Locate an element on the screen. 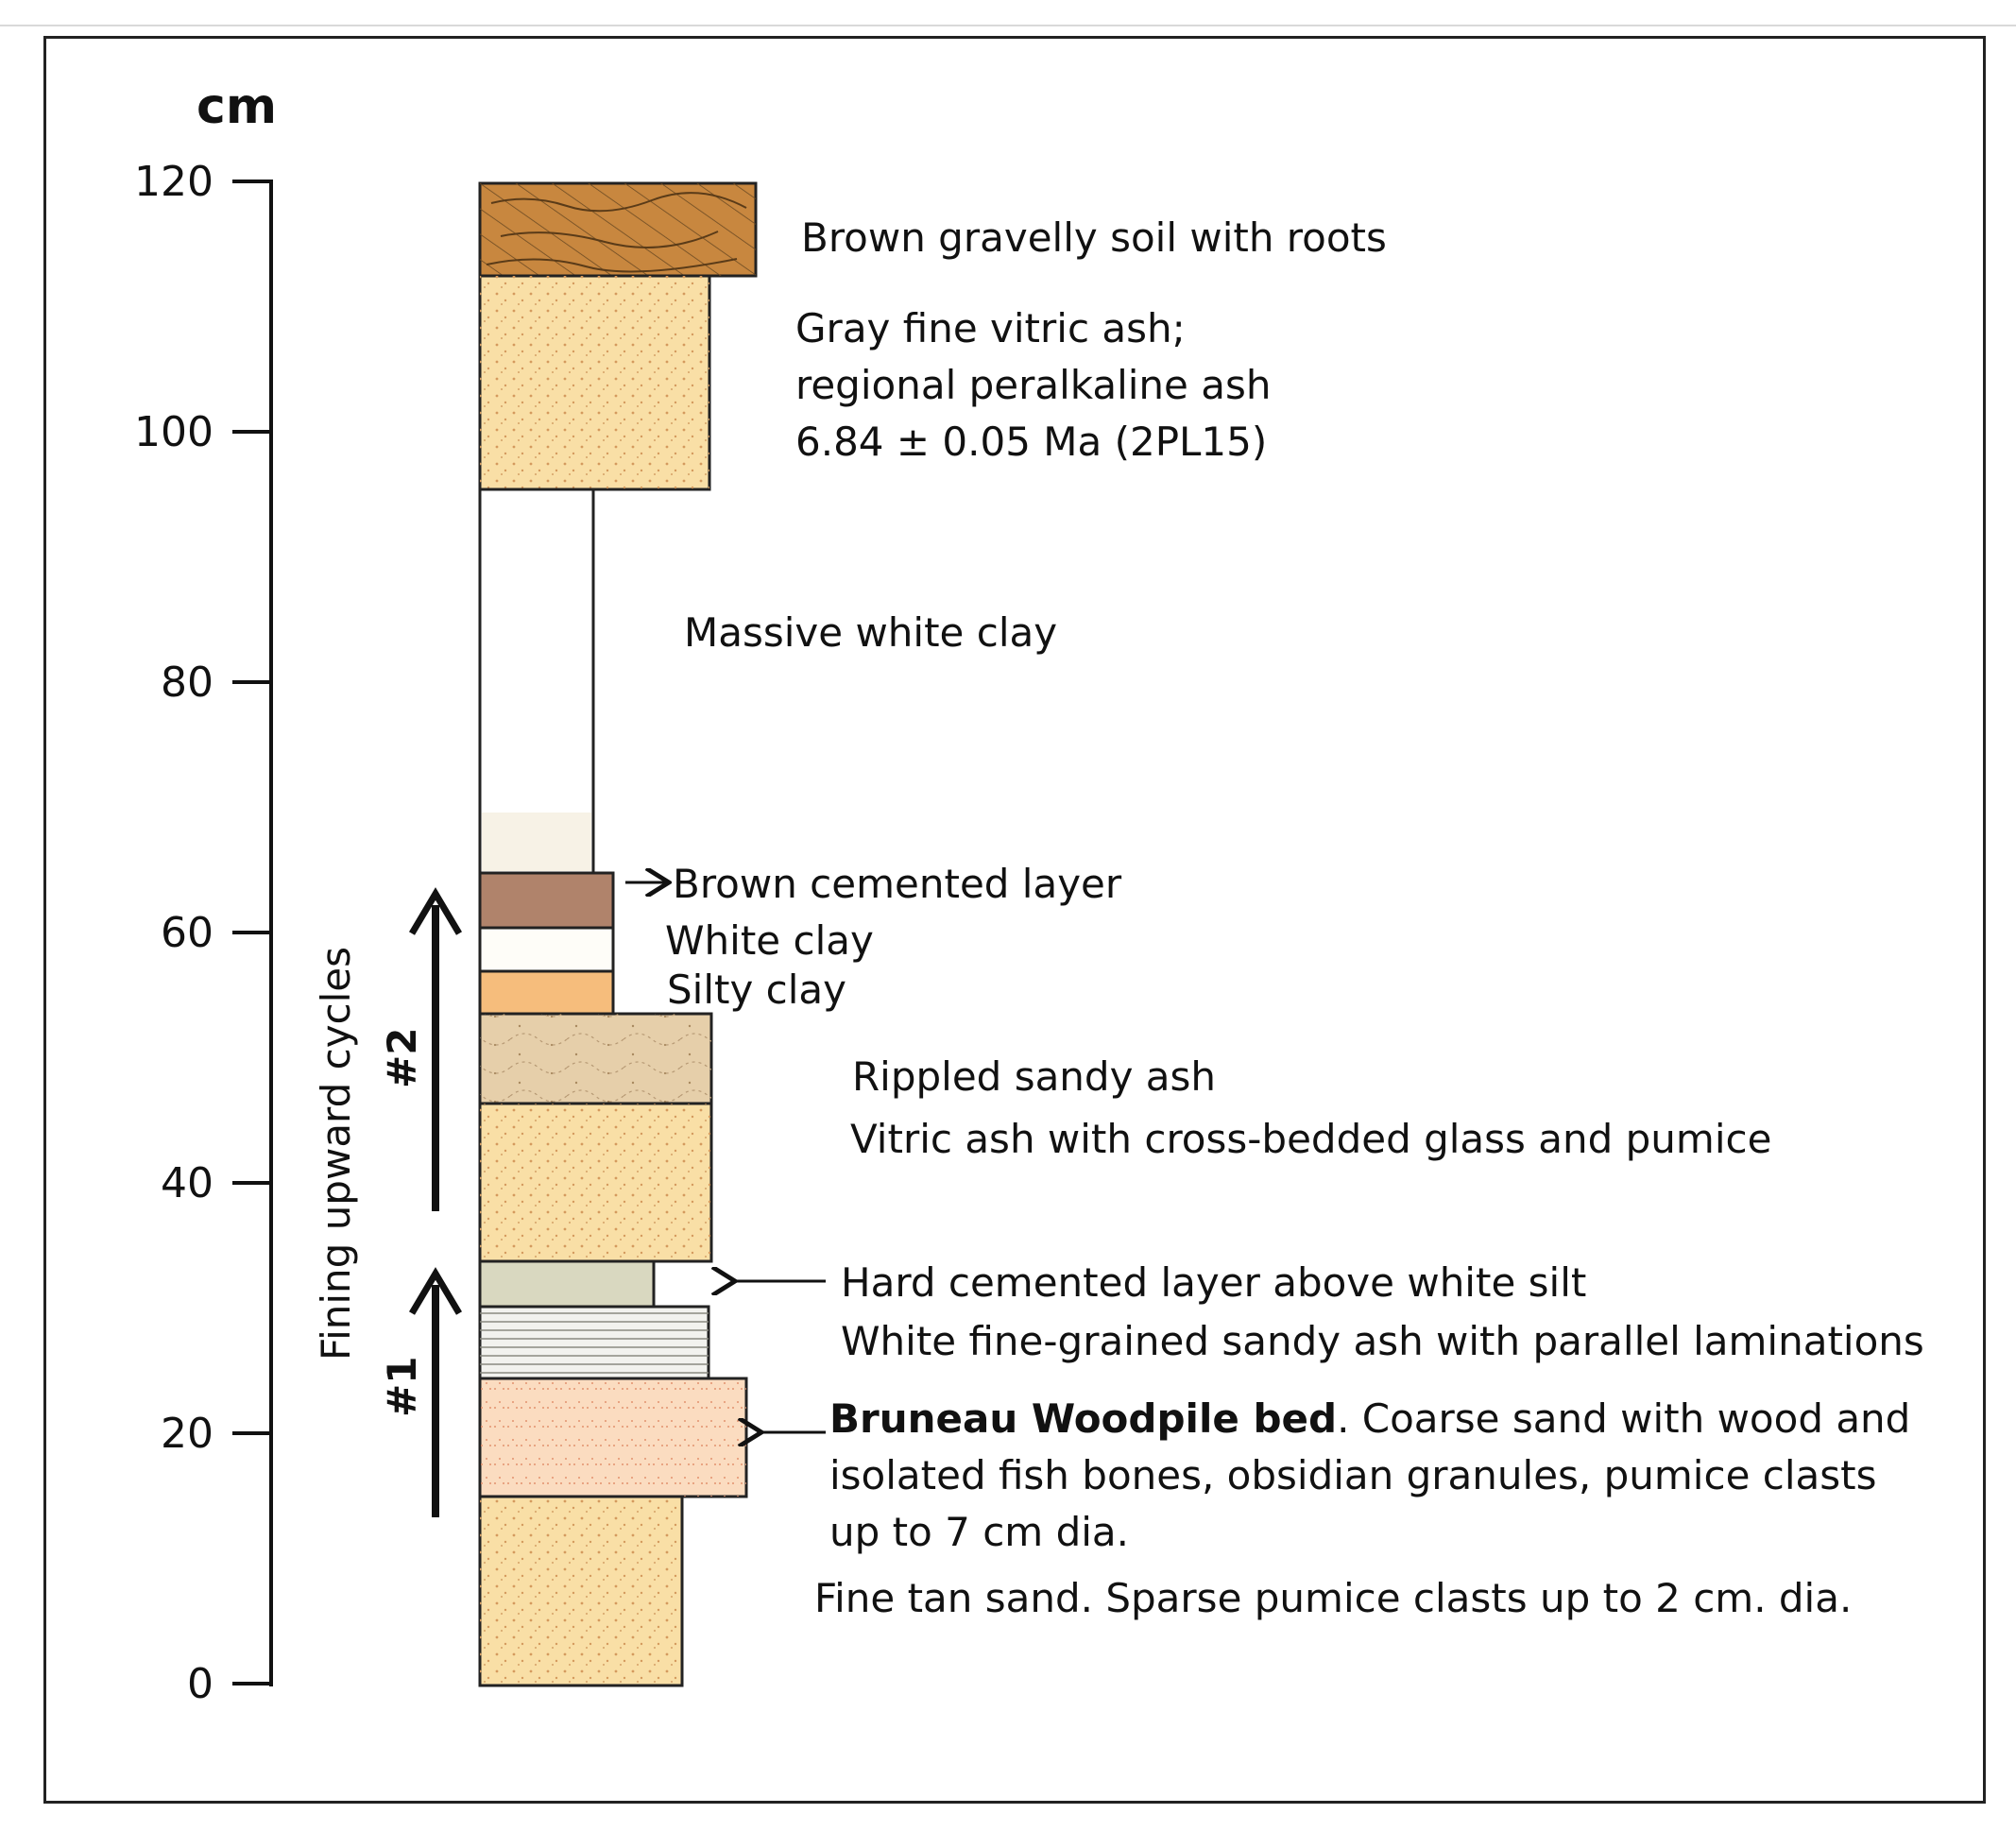  axis-ticks: 120 100 80 60 40 20 0 is located at coordinates (203, 933).